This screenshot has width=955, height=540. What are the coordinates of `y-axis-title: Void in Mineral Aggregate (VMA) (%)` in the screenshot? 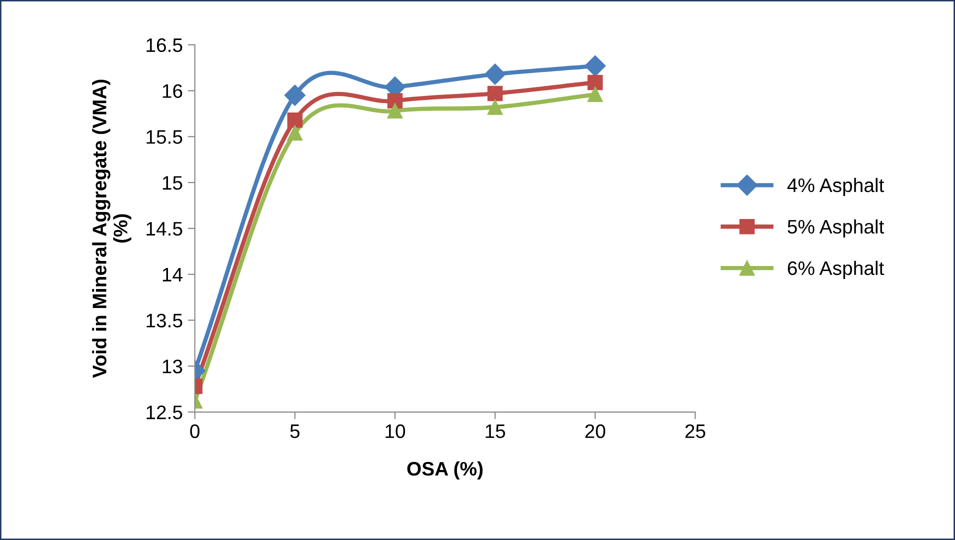 It's located at (112, 229).